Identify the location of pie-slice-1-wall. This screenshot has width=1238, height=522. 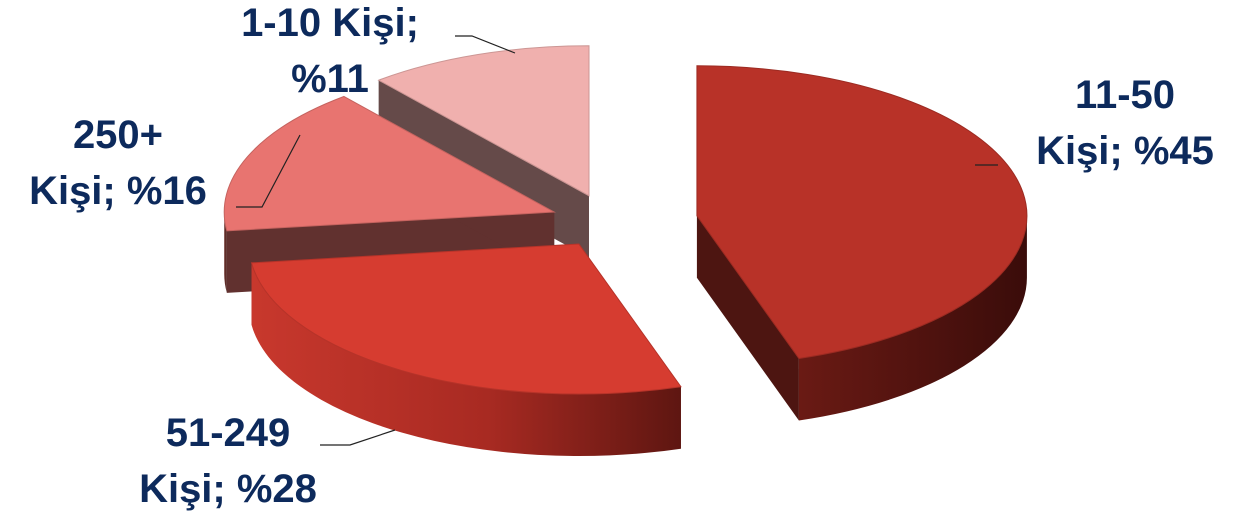
(747, 318).